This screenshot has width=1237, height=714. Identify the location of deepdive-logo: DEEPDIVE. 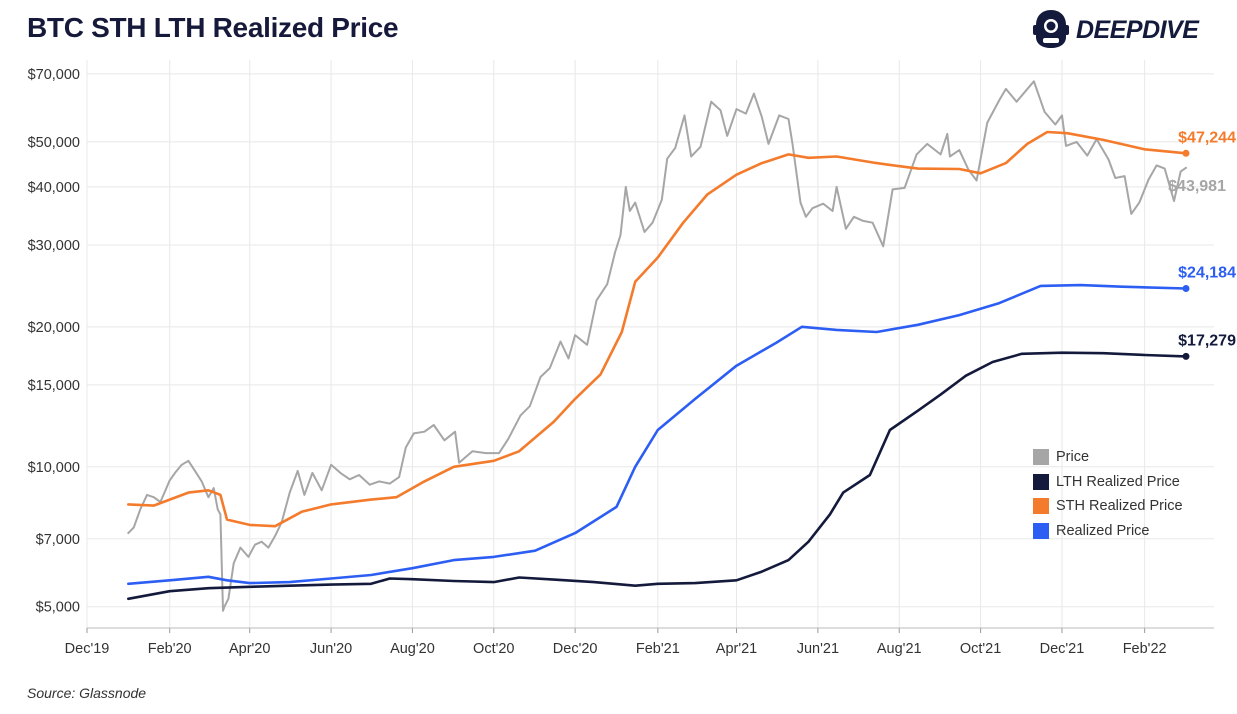
(1115, 30).